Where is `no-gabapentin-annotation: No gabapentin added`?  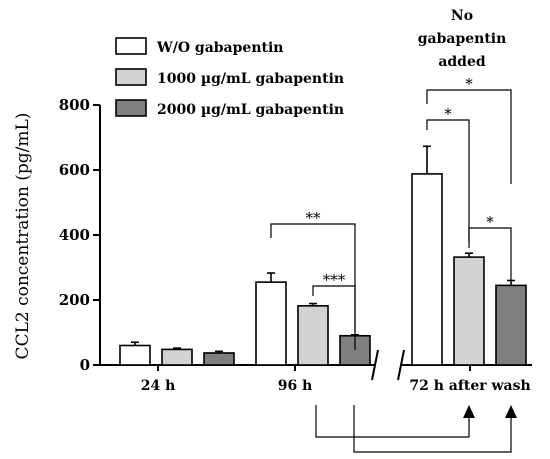 no-gabapentin-annotation: No gabapentin added is located at coordinates (462, 39).